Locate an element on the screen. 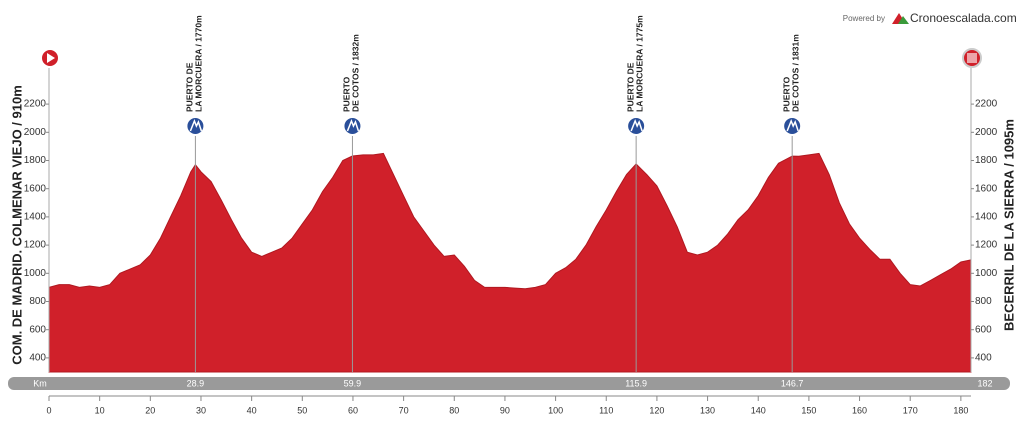  x-tick-label: 170 is located at coordinates (910, 410).